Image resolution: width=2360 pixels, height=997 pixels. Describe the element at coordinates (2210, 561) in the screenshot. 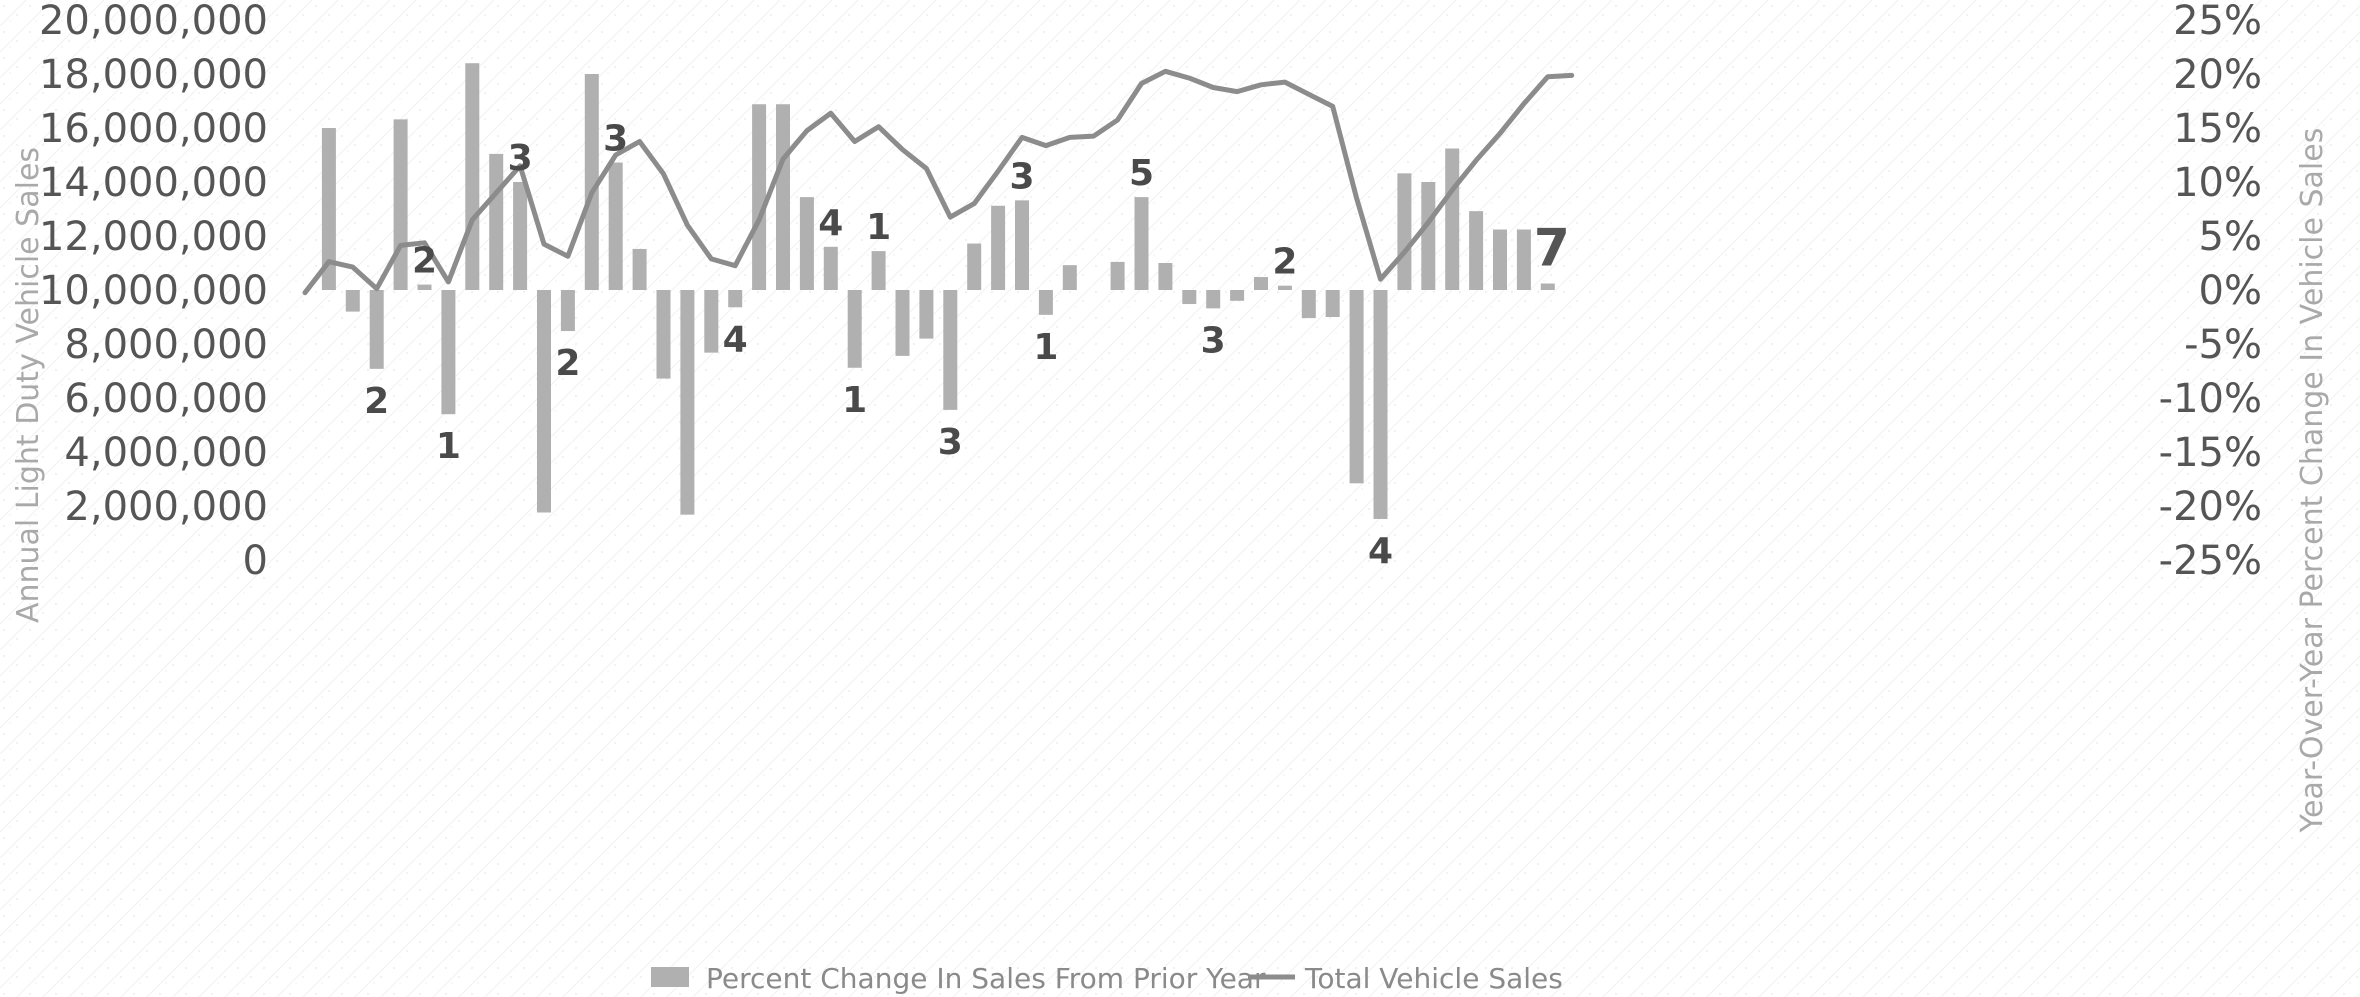

I see `y2-tick-label: -25%` at that location.